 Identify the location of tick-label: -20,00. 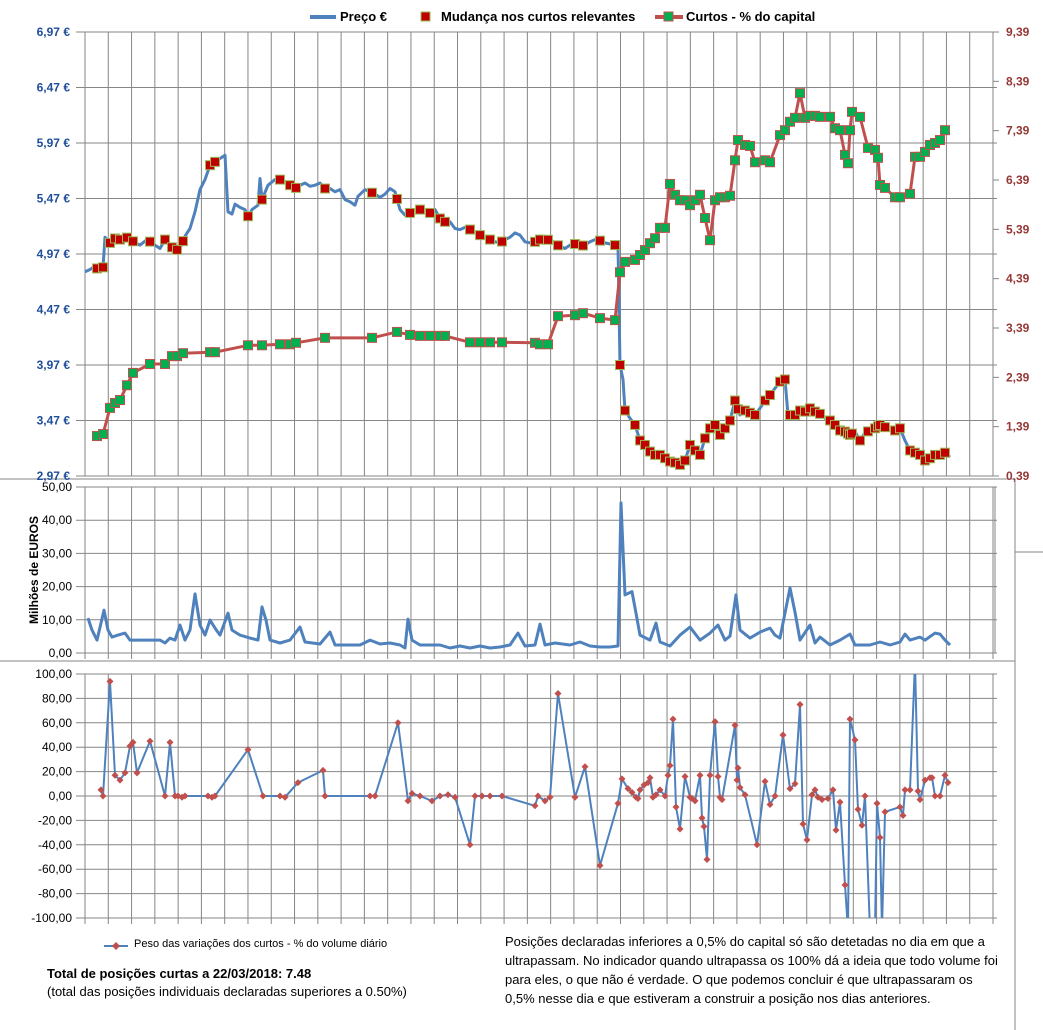
(55, 820).